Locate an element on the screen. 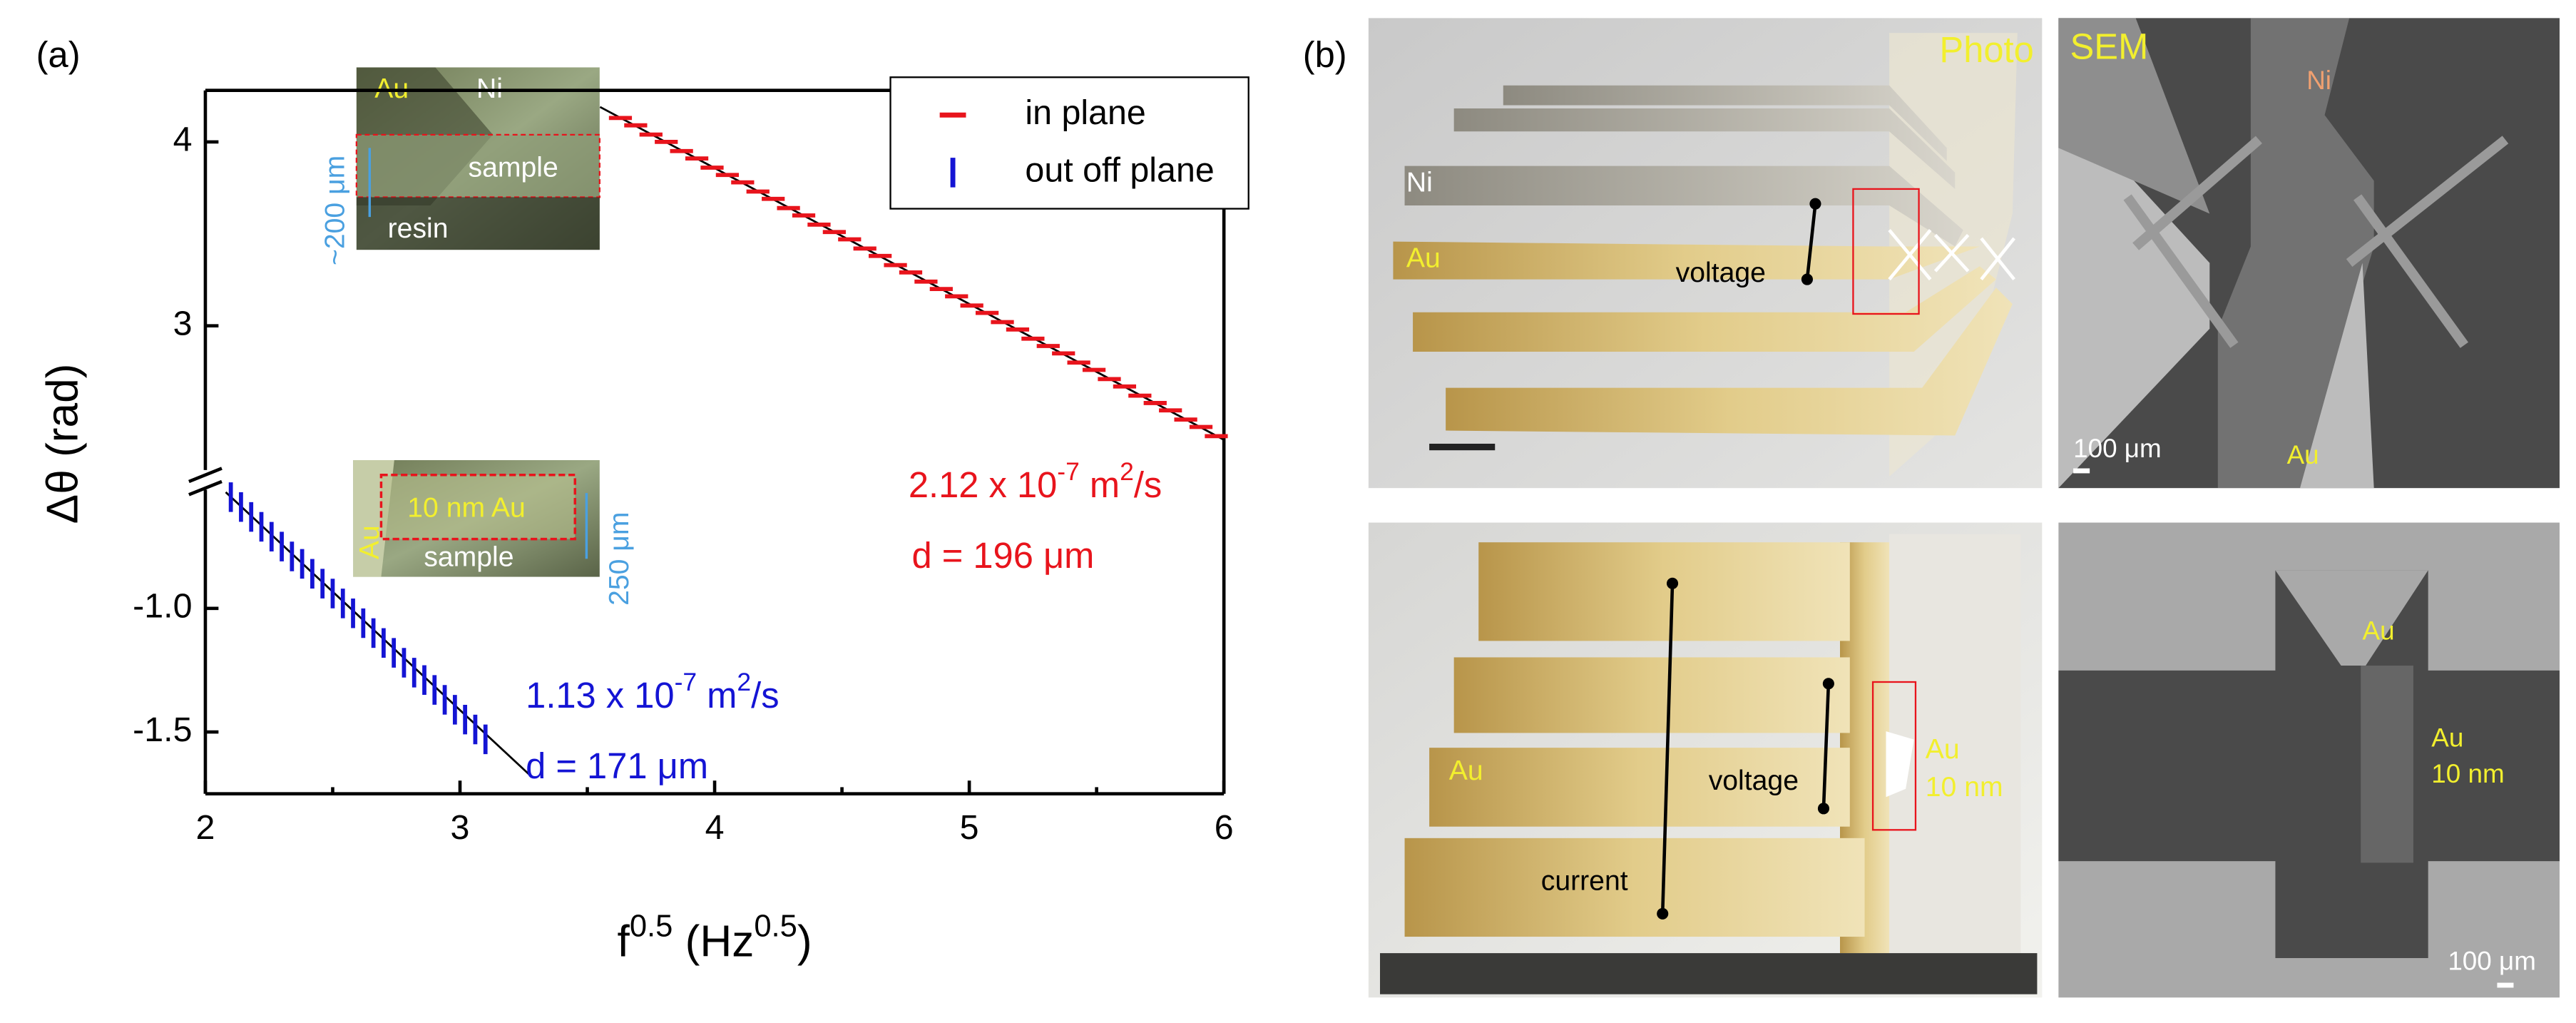  annotation: d = 171 μm is located at coordinates (617, 765).